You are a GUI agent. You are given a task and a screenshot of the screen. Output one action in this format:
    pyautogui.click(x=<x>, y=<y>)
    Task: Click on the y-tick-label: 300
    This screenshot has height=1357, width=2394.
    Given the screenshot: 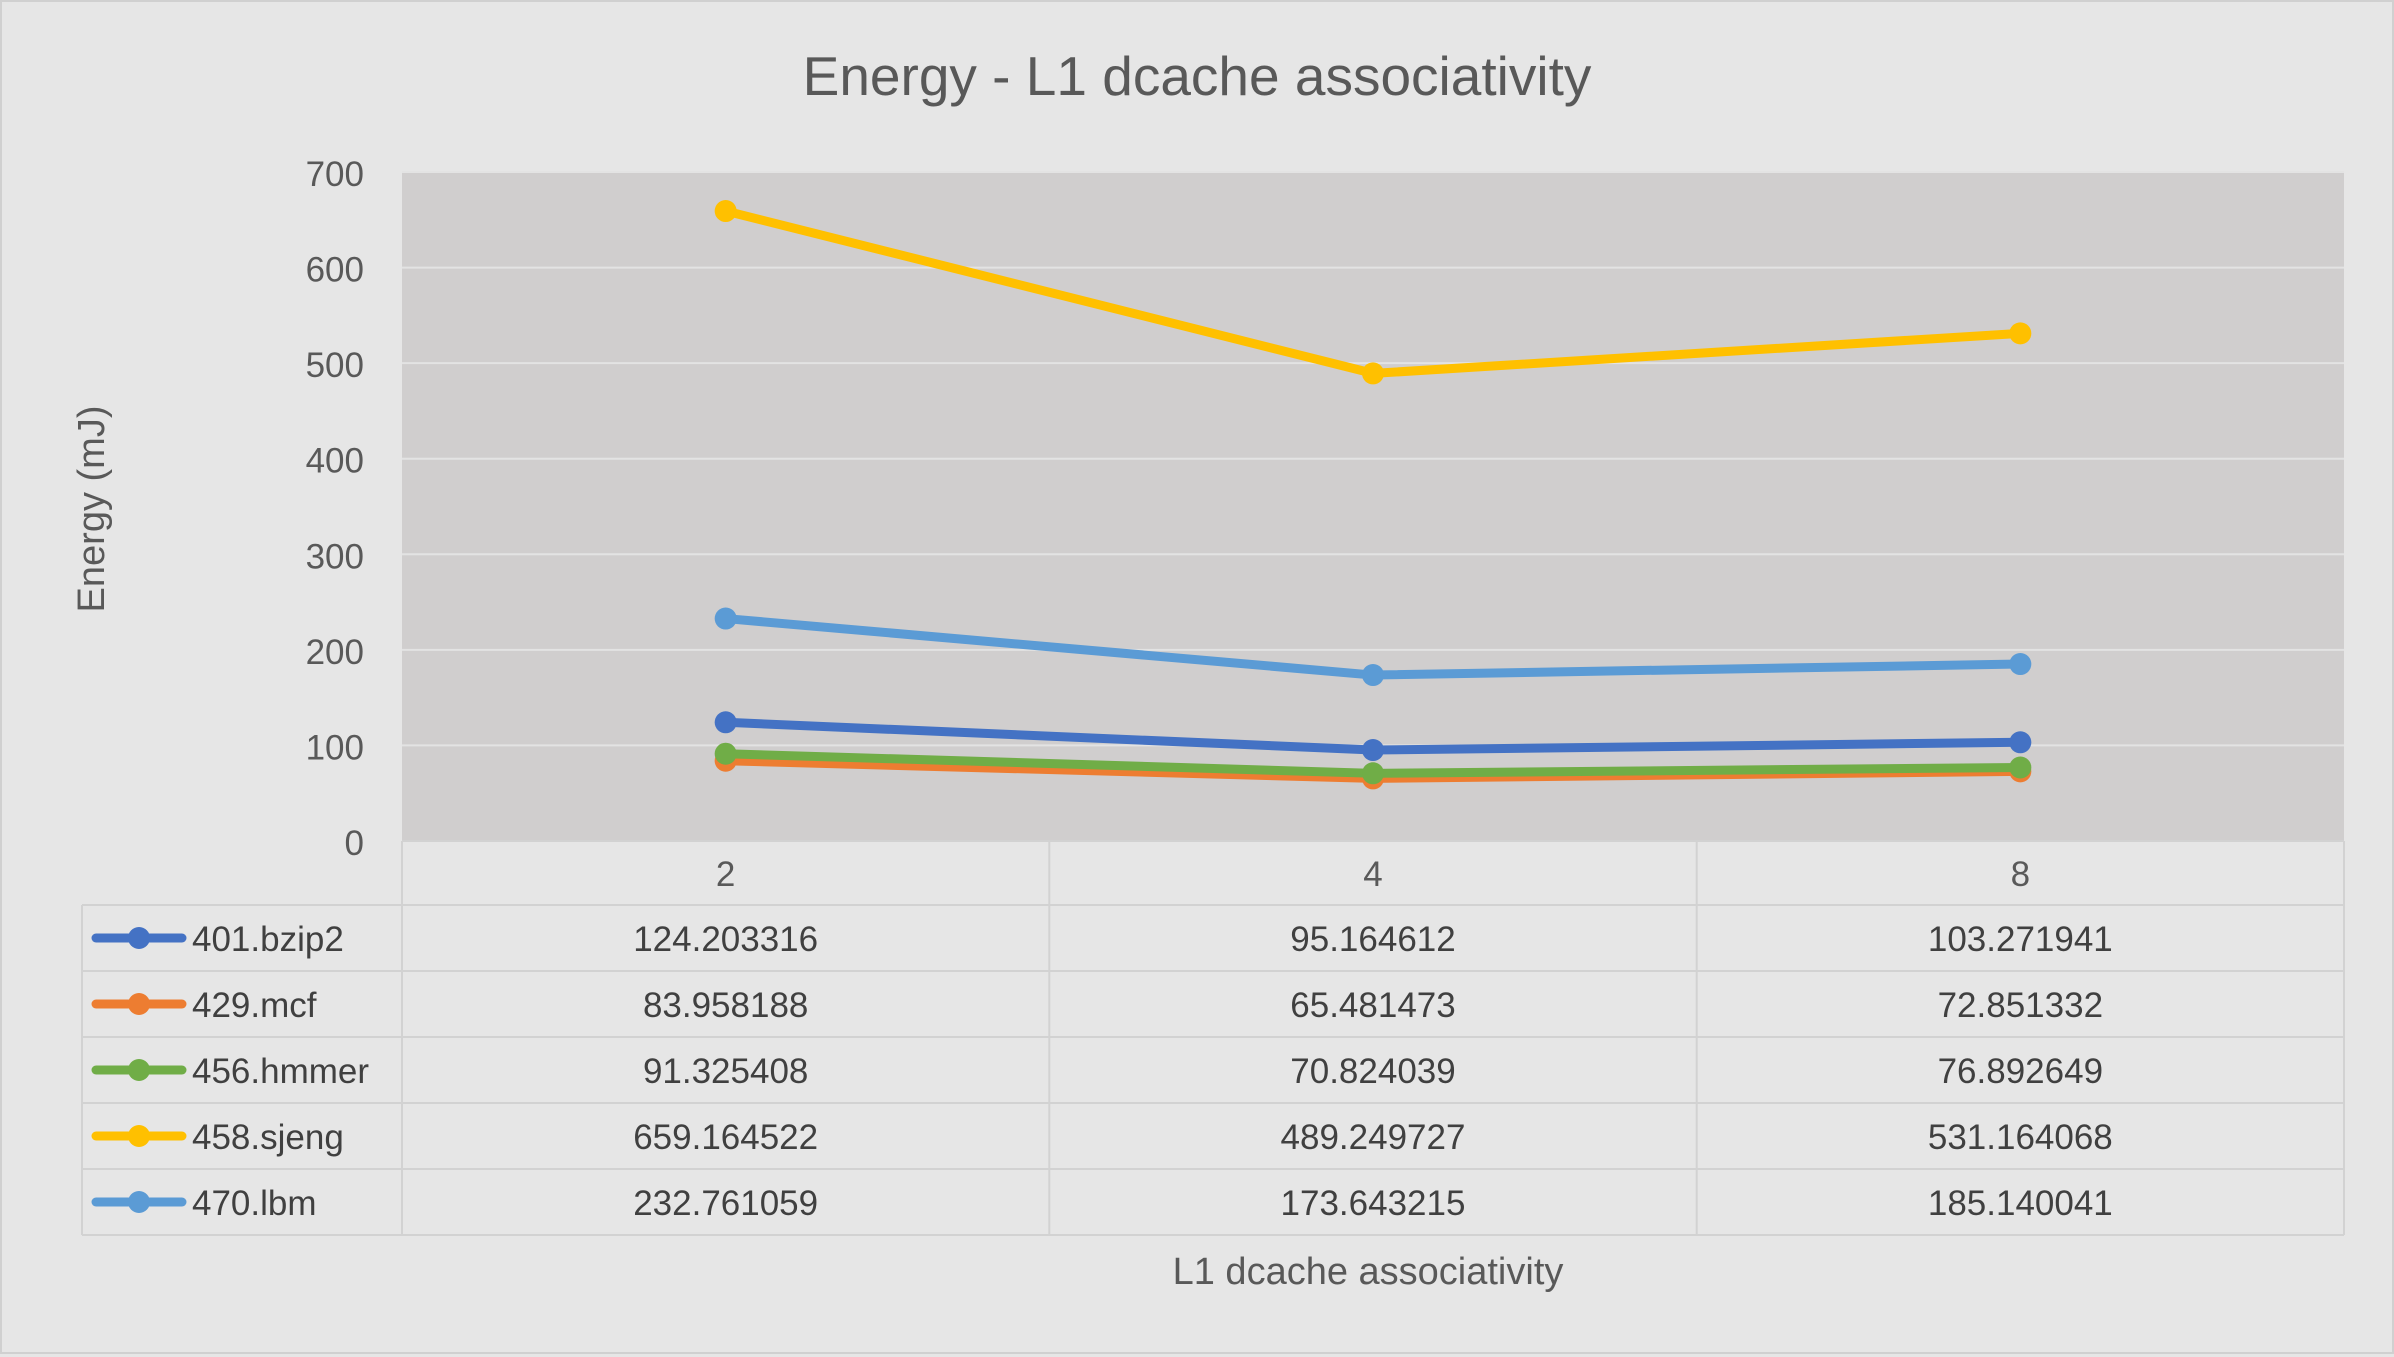 What is the action you would take?
    pyautogui.click(x=335, y=556)
    